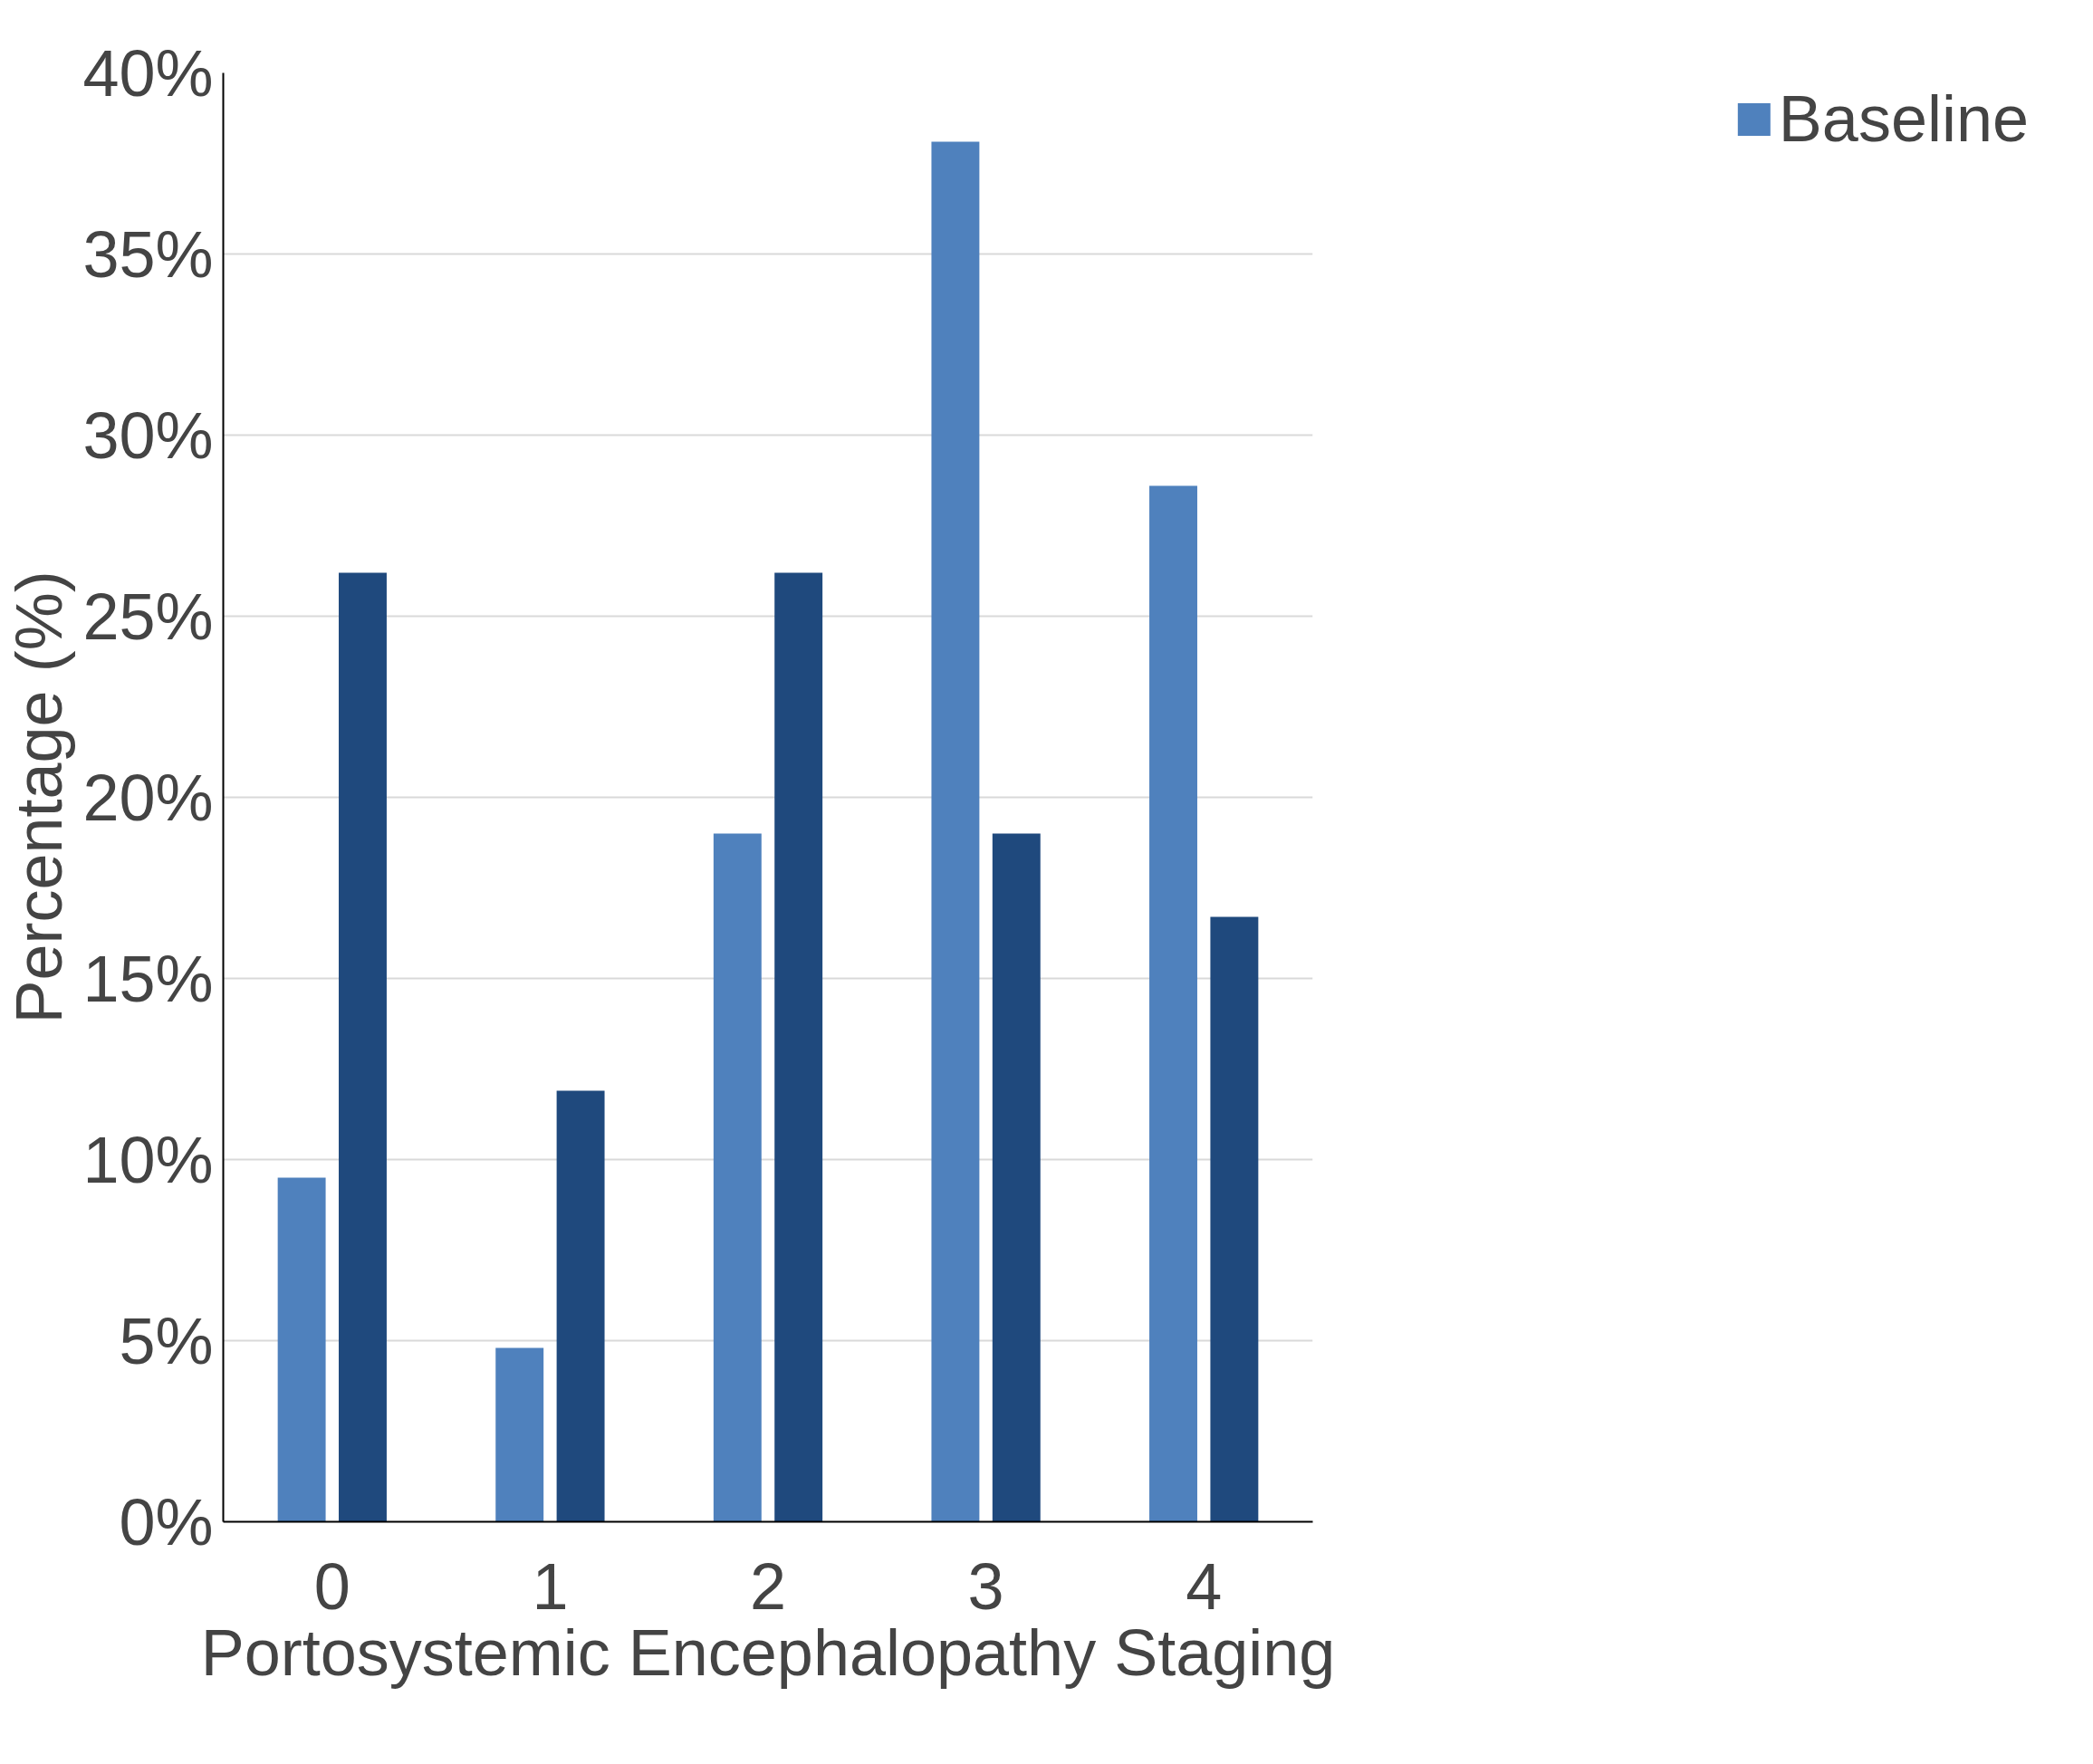 This screenshot has width=2093, height=1764. Describe the element at coordinates (148, 978) in the screenshot. I see `y-tick-label: 15%` at that location.